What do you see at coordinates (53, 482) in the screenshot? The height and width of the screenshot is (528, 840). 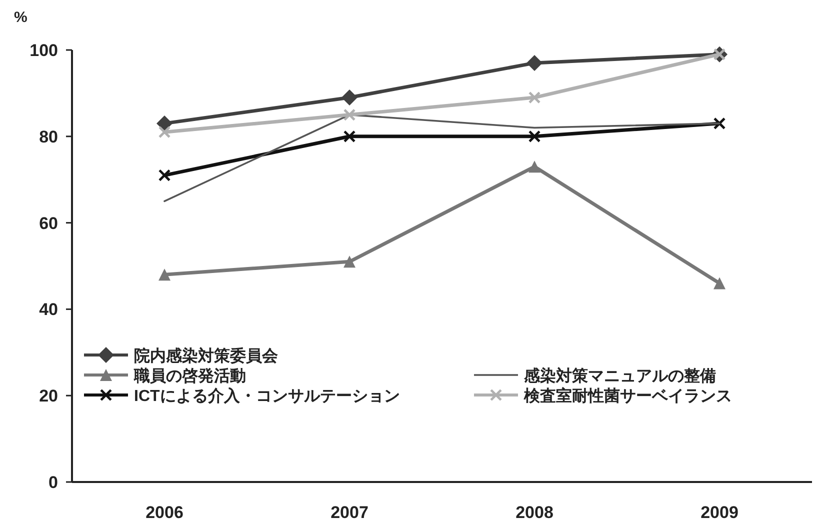 I see `y-tick-label: 0` at bounding box center [53, 482].